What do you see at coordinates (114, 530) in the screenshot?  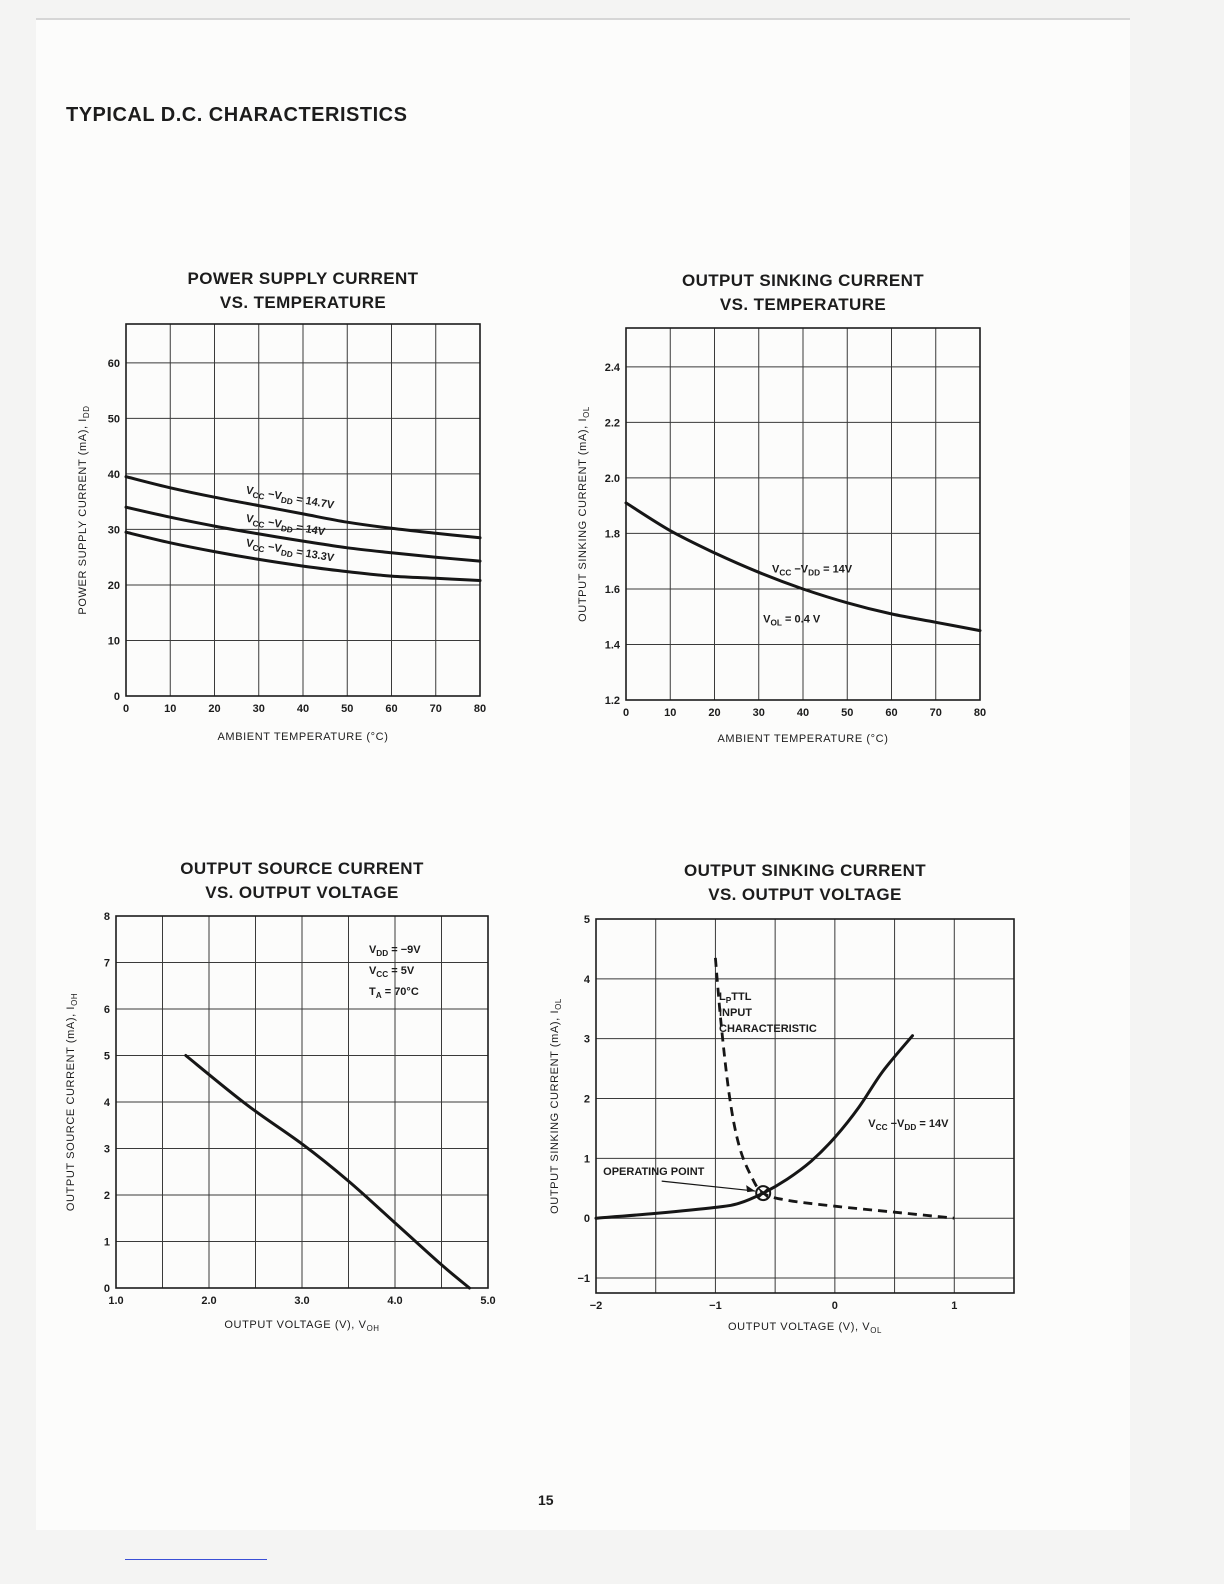 I see `y-tick-label: 30` at bounding box center [114, 530].